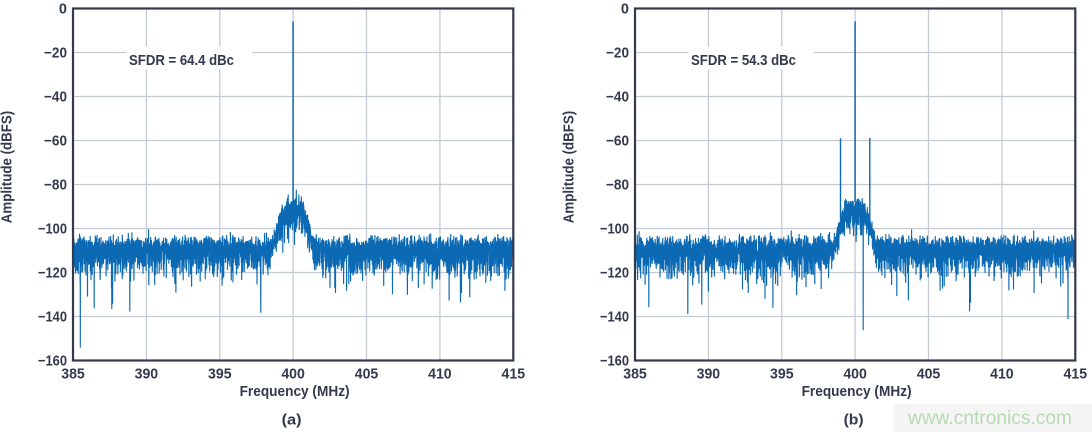  Describe the element at coordinates (292, 421) in the screenshot. I see `svg-text: (a)` at that location.